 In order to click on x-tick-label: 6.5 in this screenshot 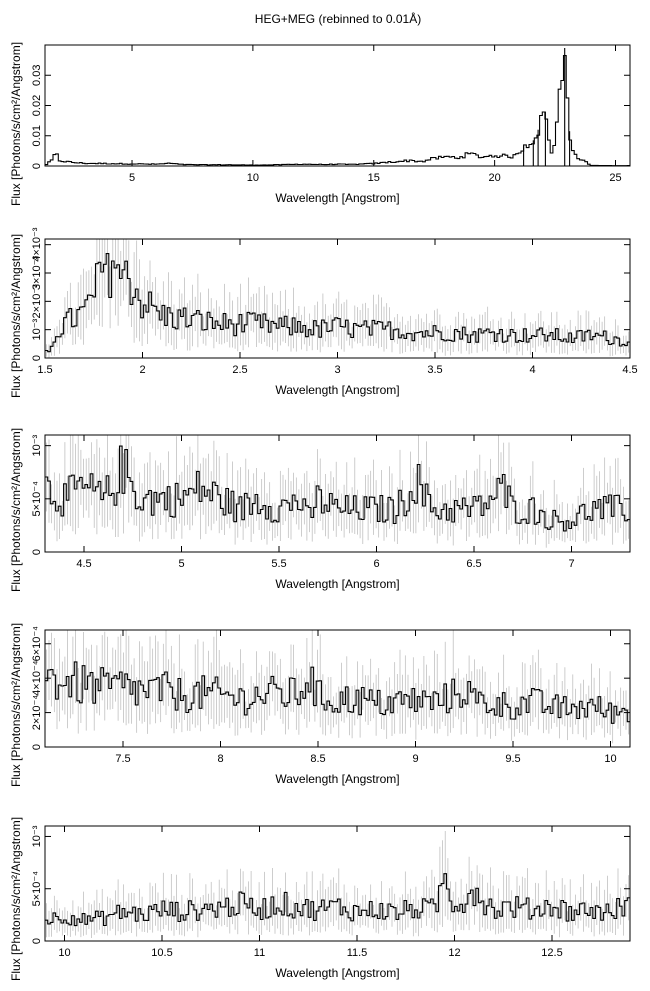, I will do `click(473, 564)`.